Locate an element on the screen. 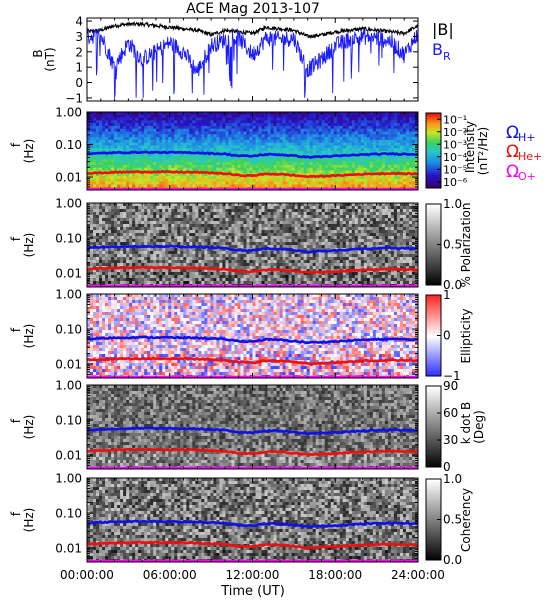 Image resolution: width=550 pixels, height=600 pixels. y-tick-label: 0 is located at coordinates (79, 83).